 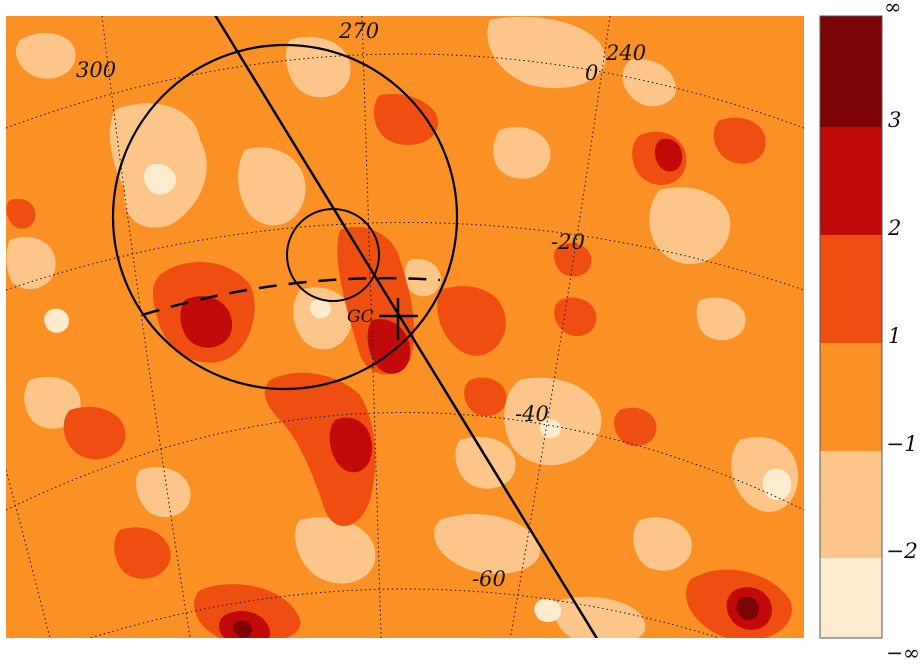 I want to click on colorbar-band-mid, so click(x=851, y=397).